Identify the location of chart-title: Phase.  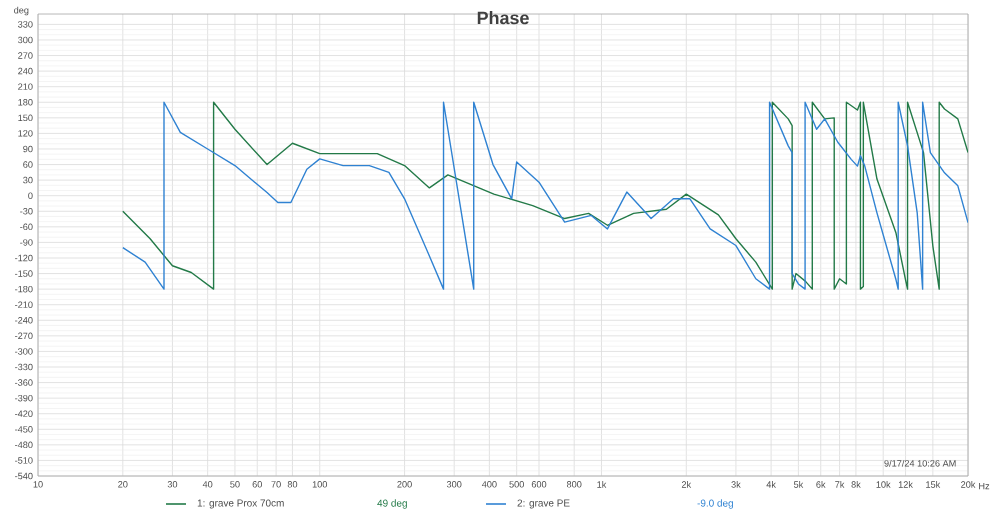
(503, 18).